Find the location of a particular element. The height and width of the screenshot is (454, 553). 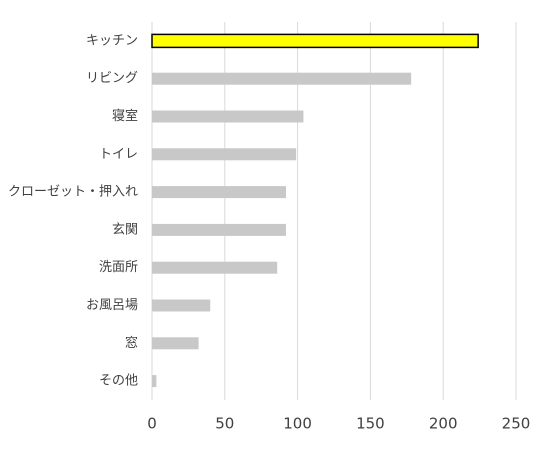

x-tick-label: 250 is located at coordinates (516, 424).